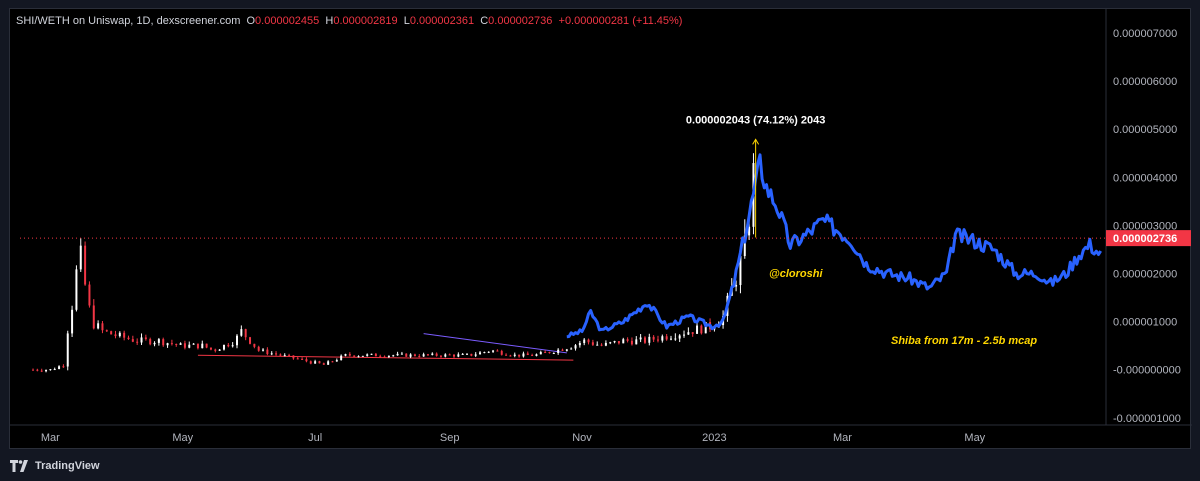 The image size is (1200, 481). What do you see at coordinates (287, 21) in the screenshot?
I see `open-value: 0.000002455` at bounding box center [287, 21].